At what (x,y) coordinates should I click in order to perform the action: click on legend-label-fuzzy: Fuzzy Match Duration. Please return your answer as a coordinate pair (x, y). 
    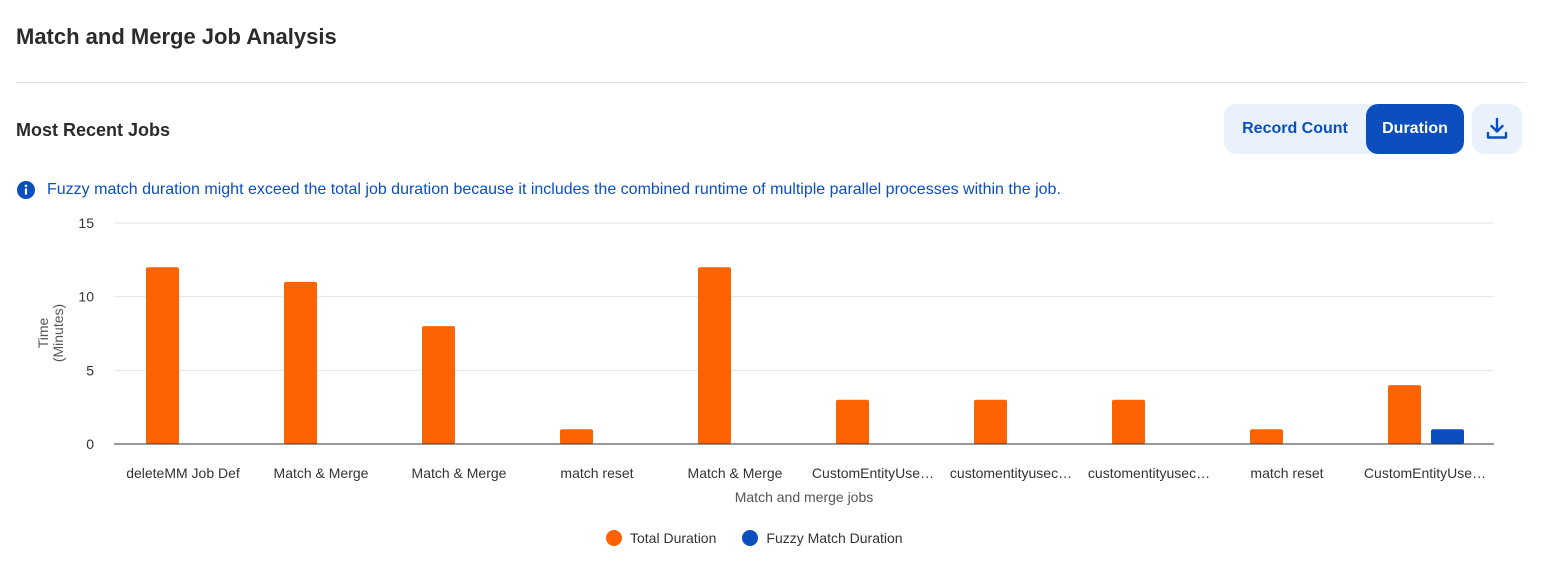
    Looking at the image, I should click on (834, 538).